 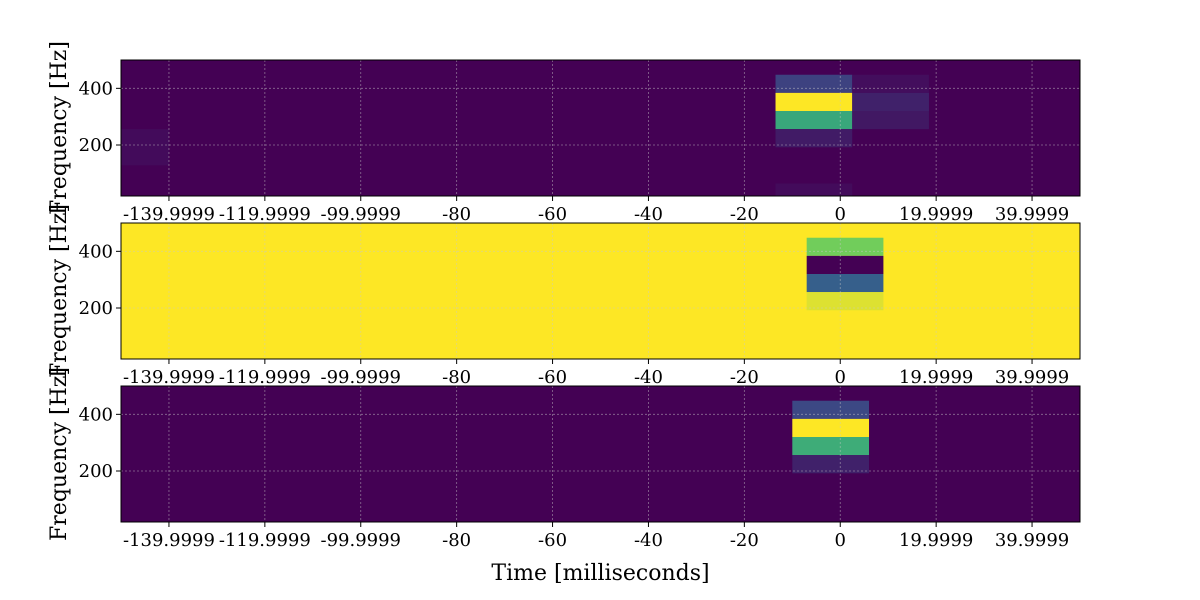 I want to click on x-tick-label-2-9: 19.9999, so click(x=936, y=377).